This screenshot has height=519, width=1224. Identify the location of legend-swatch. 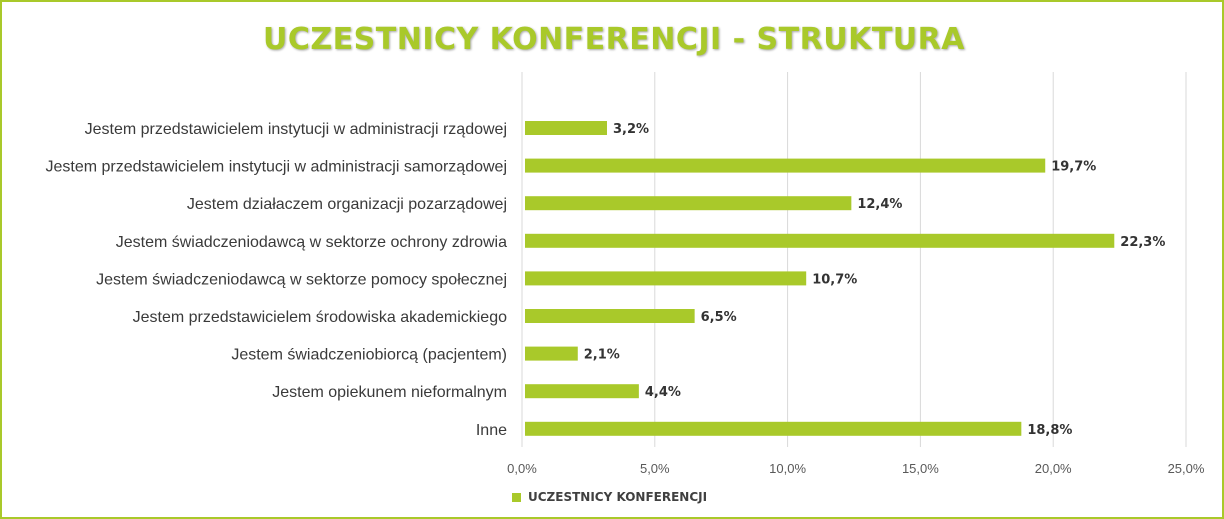
(516, 497).